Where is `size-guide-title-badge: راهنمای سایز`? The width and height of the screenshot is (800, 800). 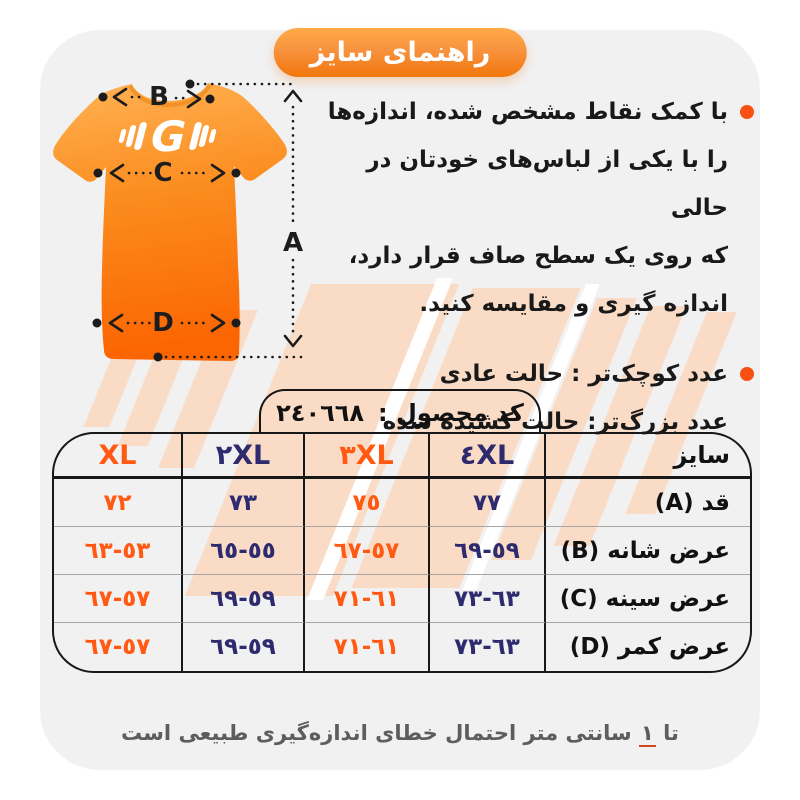
size-guide-title-badge: راهنمای سایز is located at coordinates (400, 52).